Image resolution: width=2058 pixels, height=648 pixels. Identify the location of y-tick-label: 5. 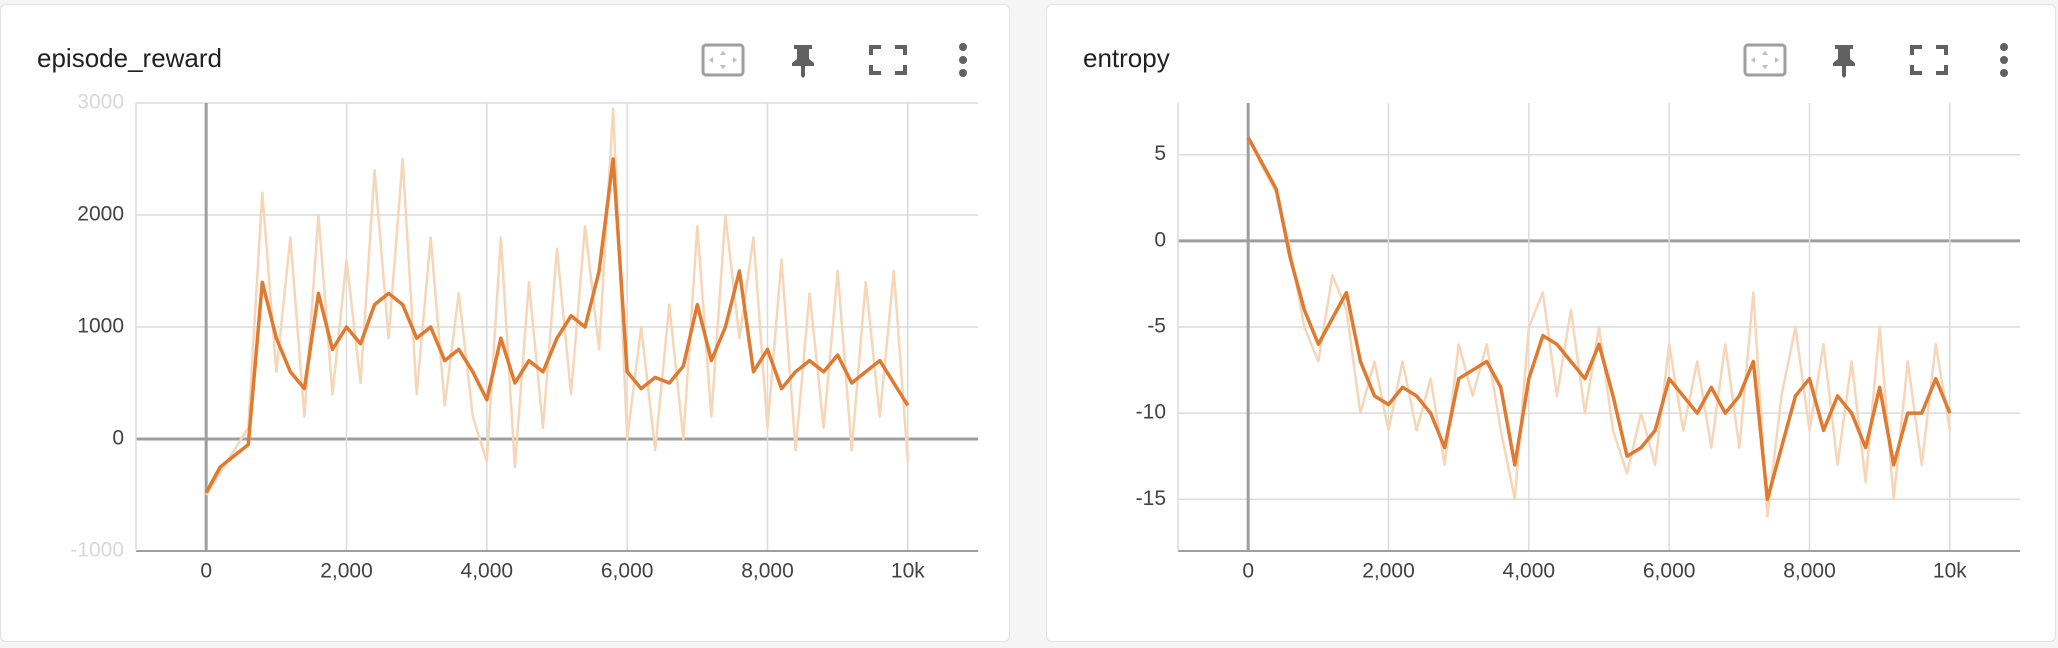
(1160, 153).